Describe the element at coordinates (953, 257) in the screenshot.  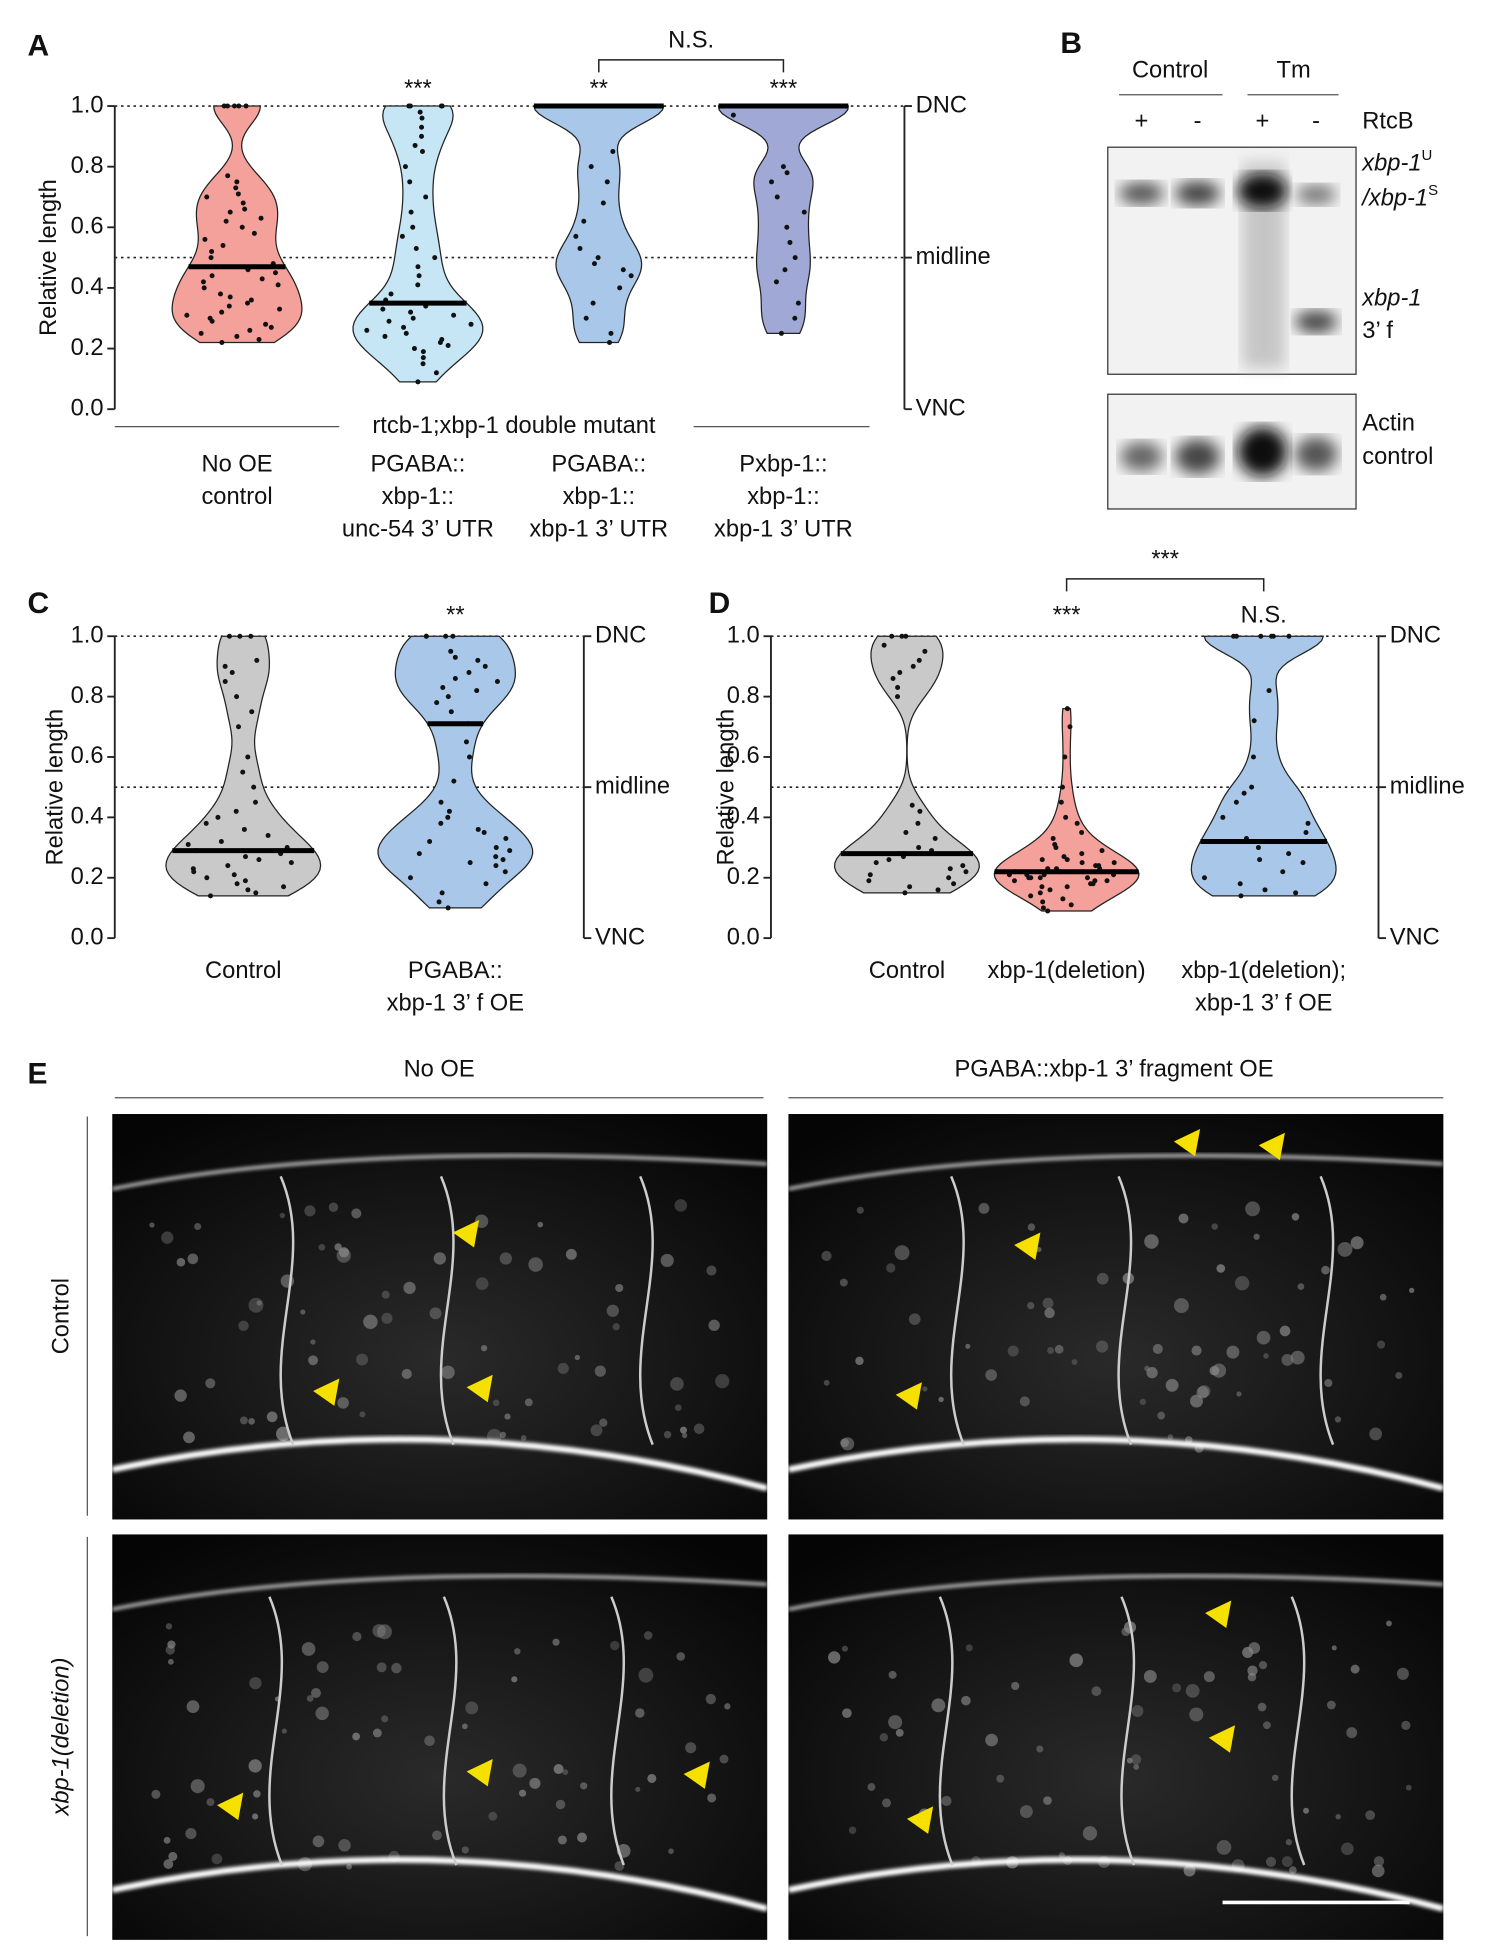
I see `y2-tick-label: midline` at that location.